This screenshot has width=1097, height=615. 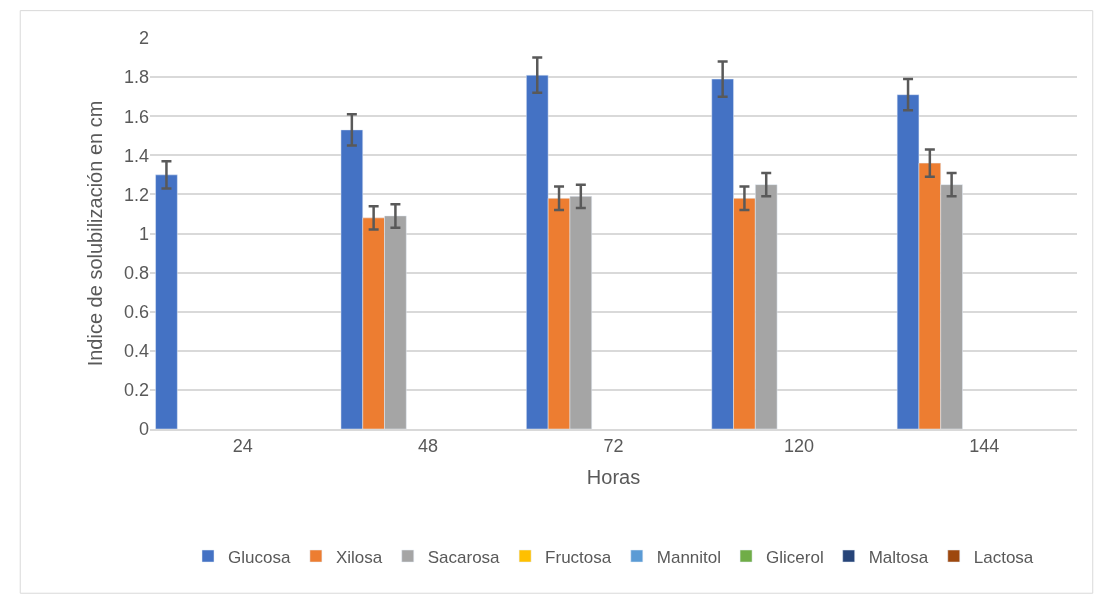 I want to click on y-tick-label: 2, so click(x=143, y=38).